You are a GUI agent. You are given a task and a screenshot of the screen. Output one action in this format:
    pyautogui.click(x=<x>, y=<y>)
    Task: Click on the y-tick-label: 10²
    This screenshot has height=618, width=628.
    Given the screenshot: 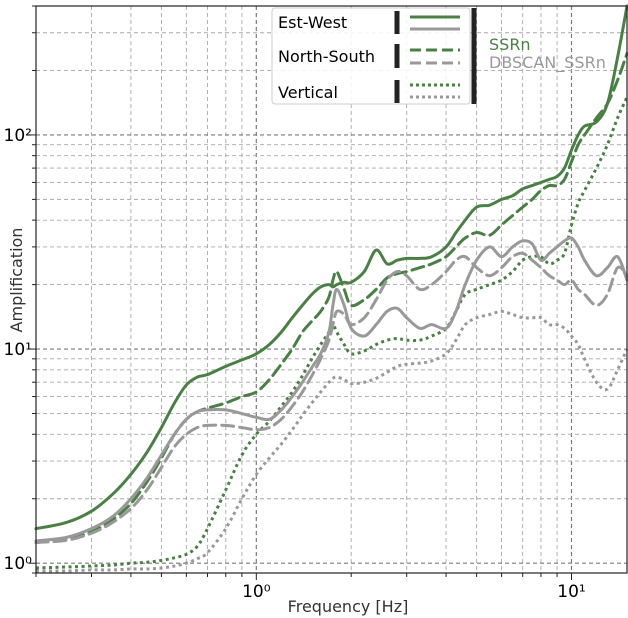 What is the action you would take?
    pyautogui.click(x=18, y=136)
    